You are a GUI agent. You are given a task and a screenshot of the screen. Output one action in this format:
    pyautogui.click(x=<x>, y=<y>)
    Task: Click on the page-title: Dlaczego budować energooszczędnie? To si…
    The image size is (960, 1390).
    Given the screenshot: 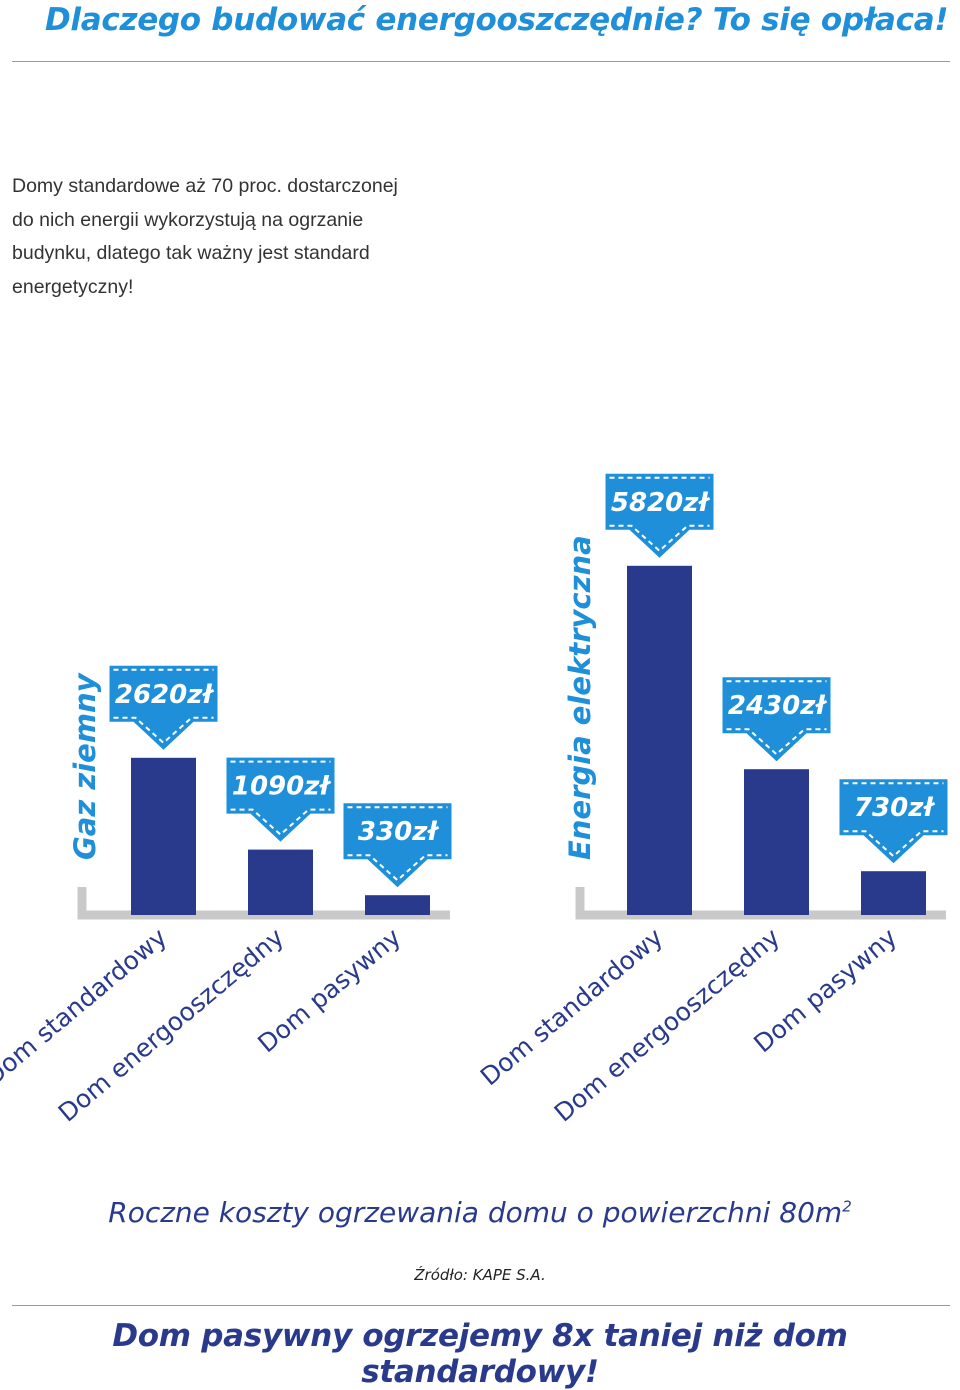 What is the action you would take?
    pyautogui.click(x=497, y=20)
    